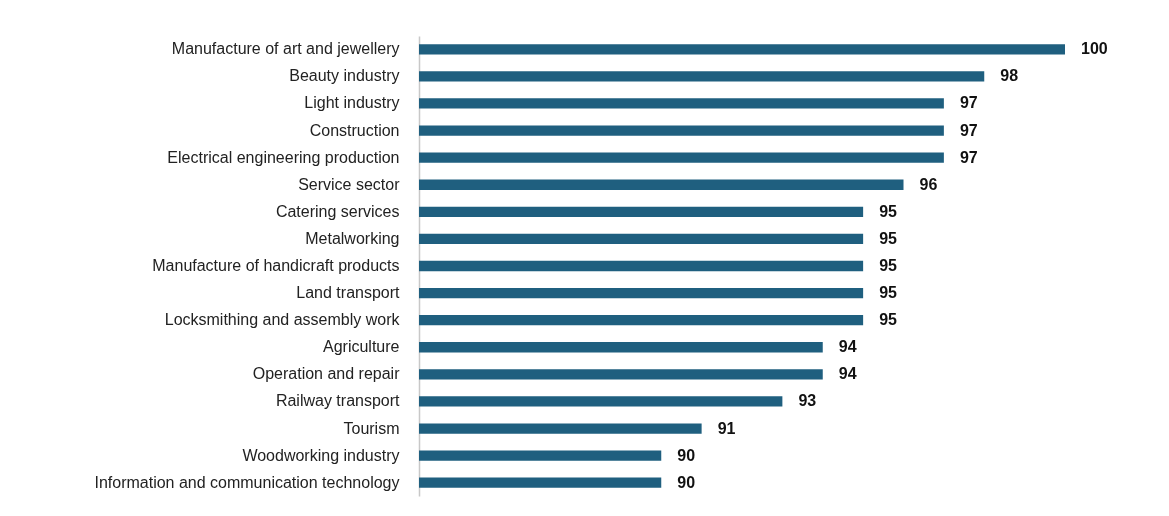  Describe the element at coordinates (321, 455) in the screenshot. I see `y-tick-label: Woodworking industry` at that location.